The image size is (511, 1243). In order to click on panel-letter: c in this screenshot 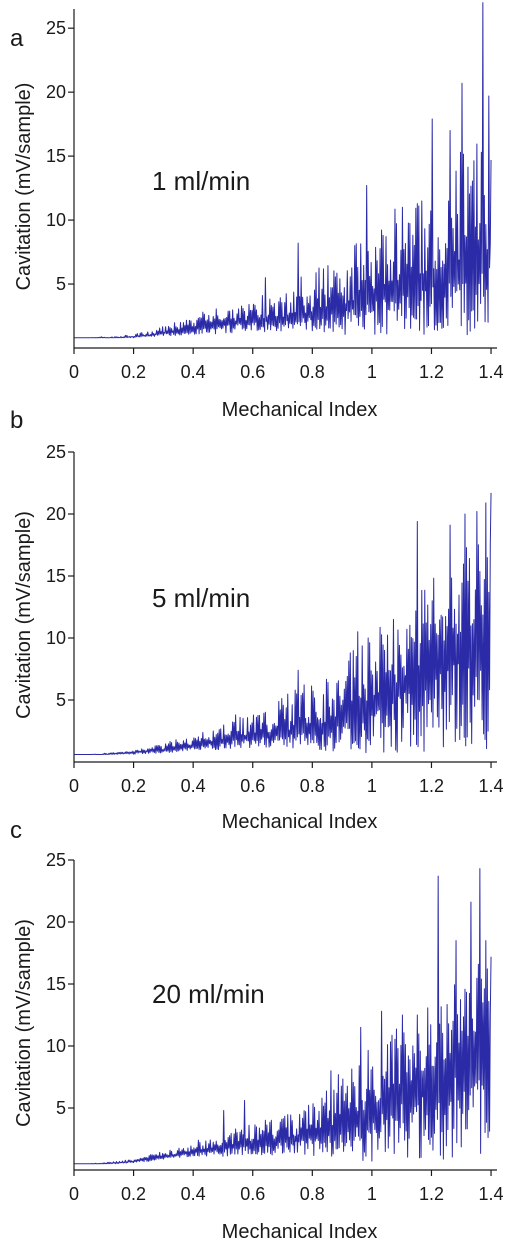, I will do `click(16, 830)`.